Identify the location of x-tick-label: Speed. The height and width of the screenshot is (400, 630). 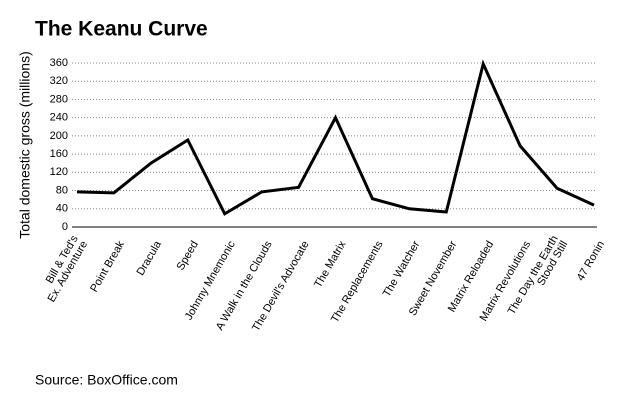
(188, 256).